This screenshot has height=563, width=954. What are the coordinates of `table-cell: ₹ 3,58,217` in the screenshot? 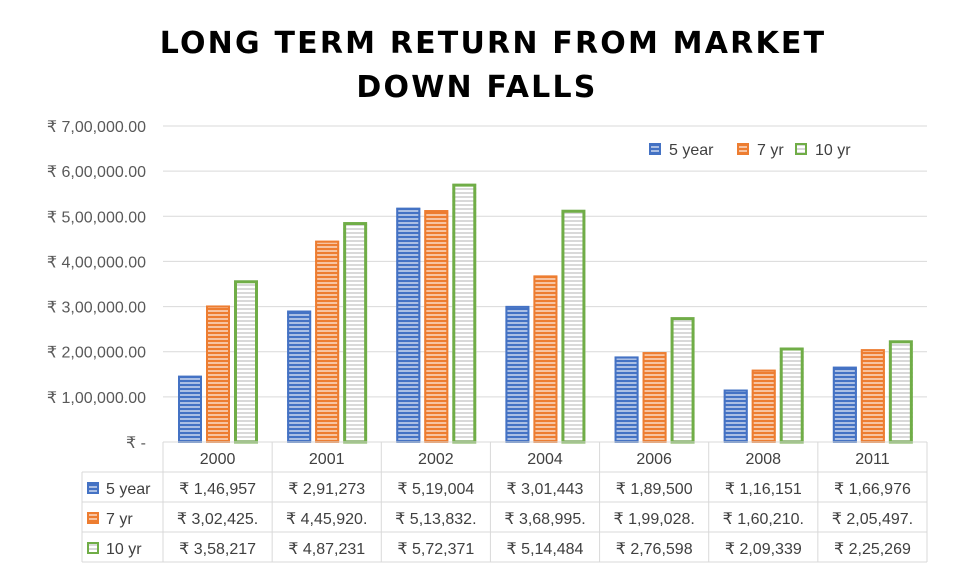 It's located at (217, 549).